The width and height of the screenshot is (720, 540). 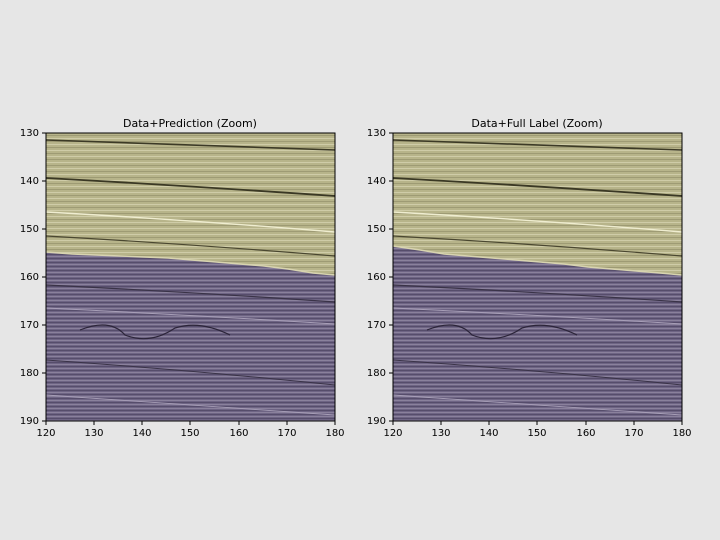 I want to click on panel-title: Data+Full Label (Zoom), so click(x=536, y=123).